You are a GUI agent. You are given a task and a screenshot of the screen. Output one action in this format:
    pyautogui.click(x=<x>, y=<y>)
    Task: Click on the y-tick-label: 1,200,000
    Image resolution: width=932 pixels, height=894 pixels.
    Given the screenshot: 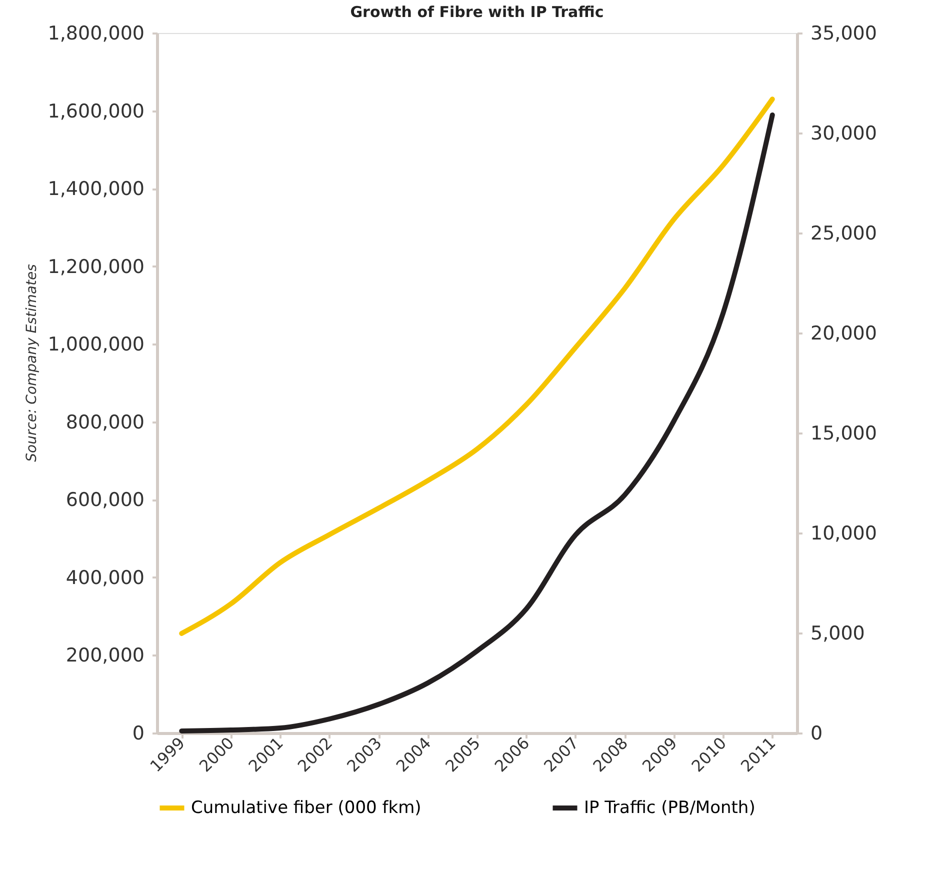 What is the action you would take?
    pyautogui.click(x=96, y=267)
    